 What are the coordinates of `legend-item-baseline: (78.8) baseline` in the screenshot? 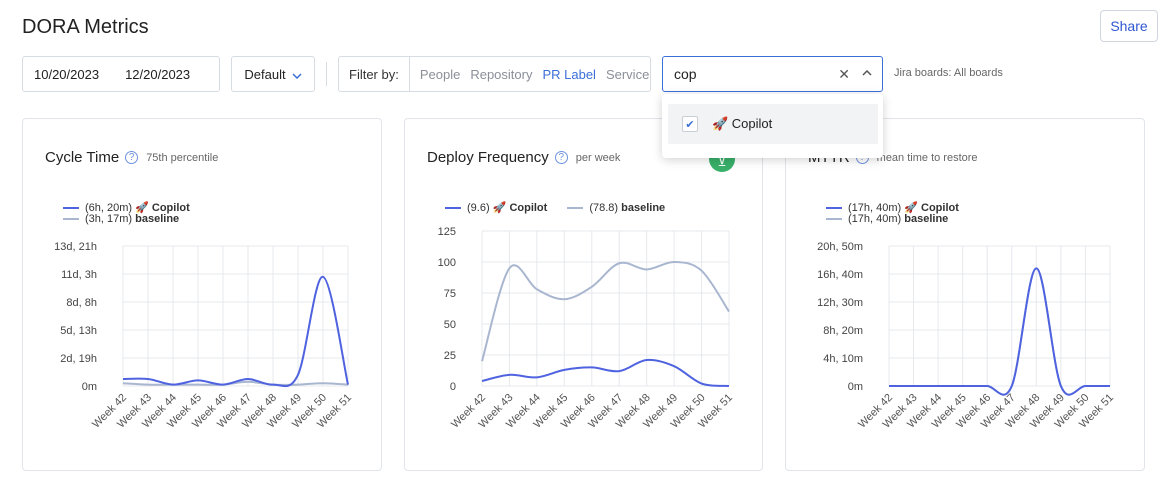 It's located at (616, 208).